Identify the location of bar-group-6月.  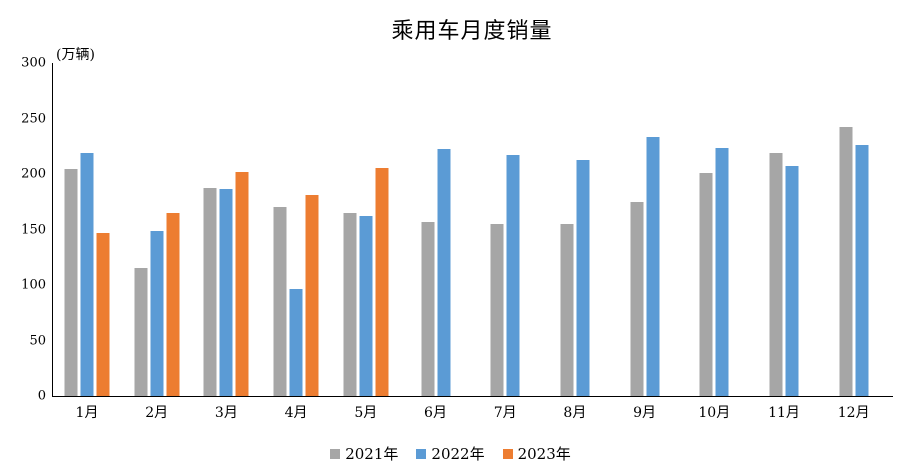
(435, 272).